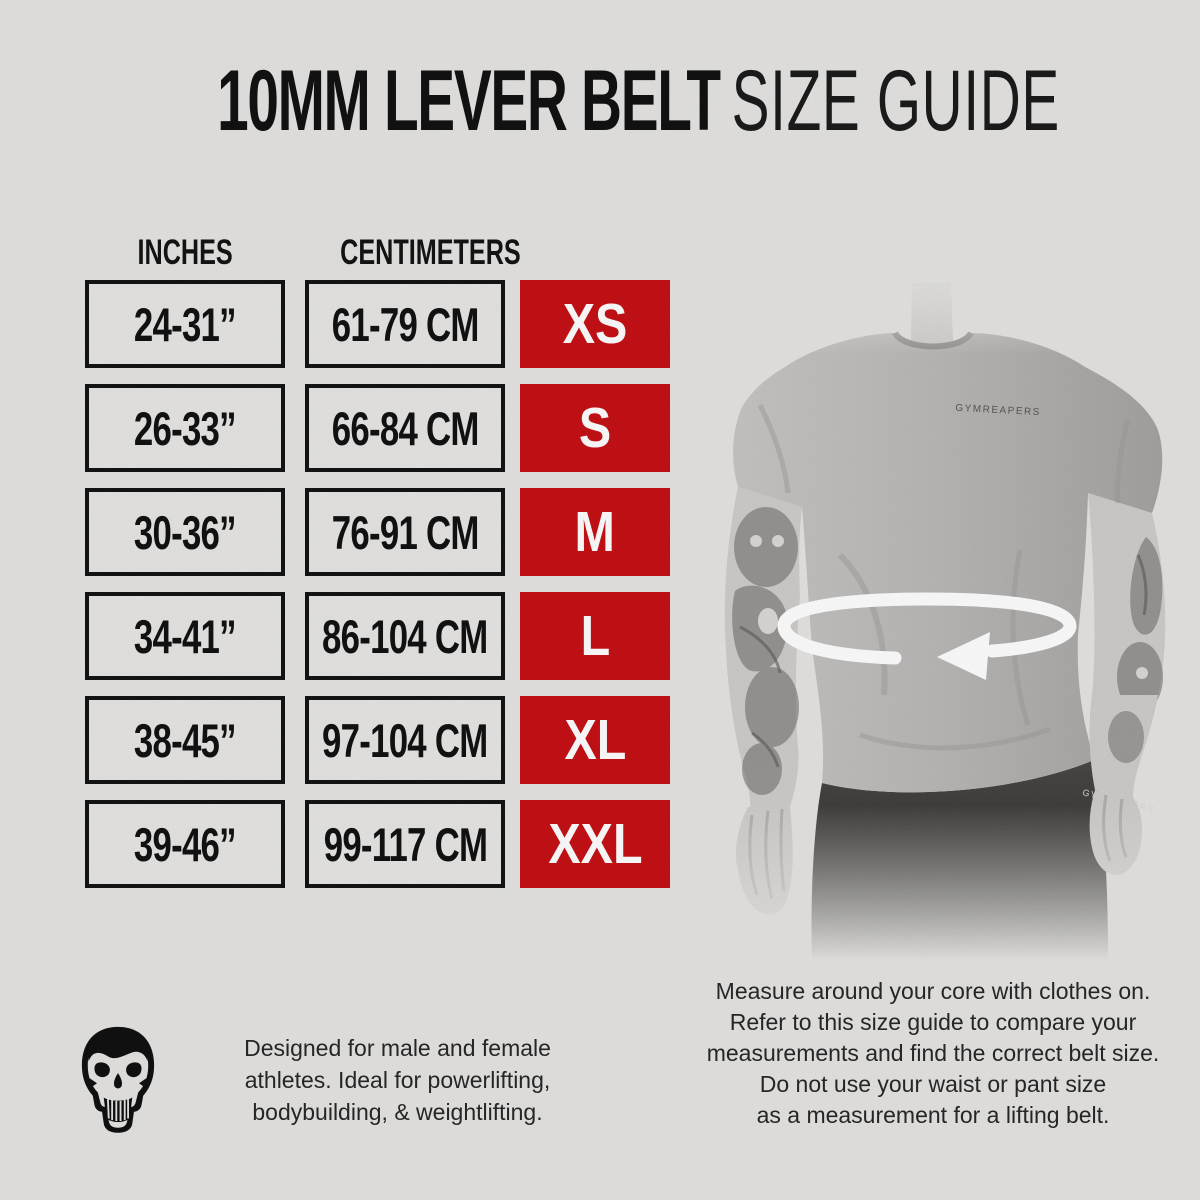 The height and width of the screenshot is (1200, 1200). Describe the element at coordinates (118, 1079) in the screenshot. I see `skull-logo-icon` at that location.